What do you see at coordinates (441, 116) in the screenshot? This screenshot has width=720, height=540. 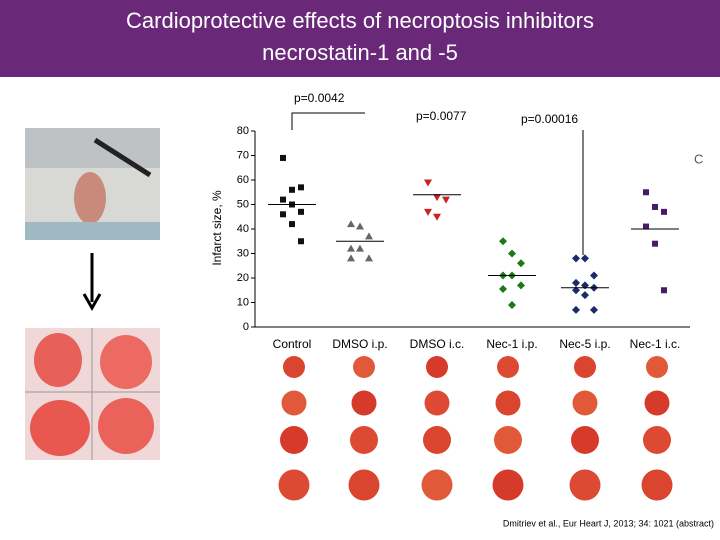 I see `annotation: p=0.0077` at bounding box center [441, 116].